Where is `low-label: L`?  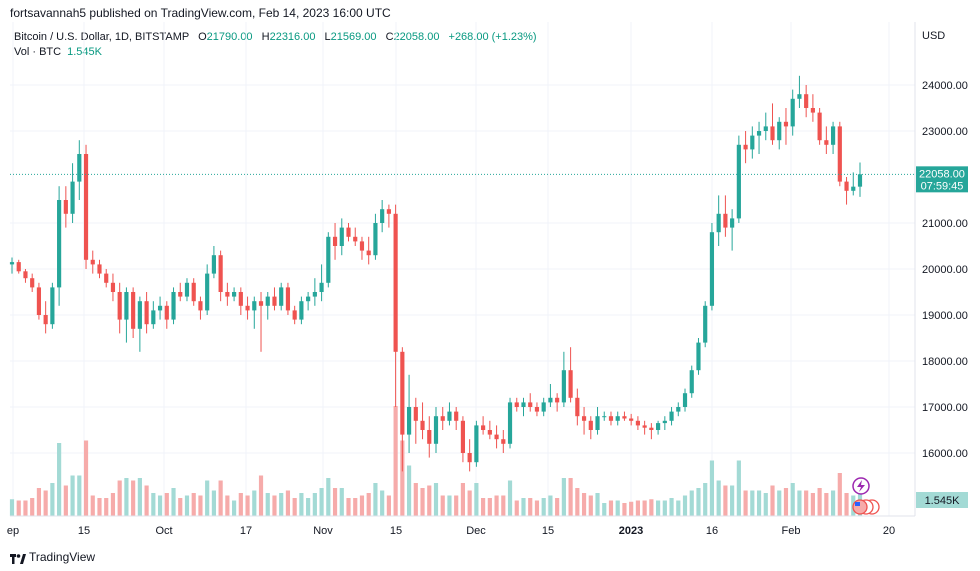
low-label: L is located at coordinates (327, 37).